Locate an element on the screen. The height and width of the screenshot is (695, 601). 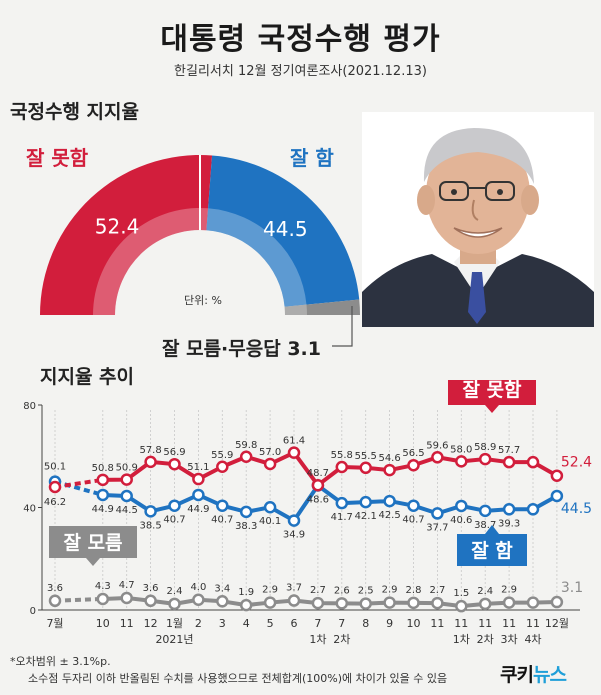
y-tick-label-0: 0 is located at coordinates (33, 611).